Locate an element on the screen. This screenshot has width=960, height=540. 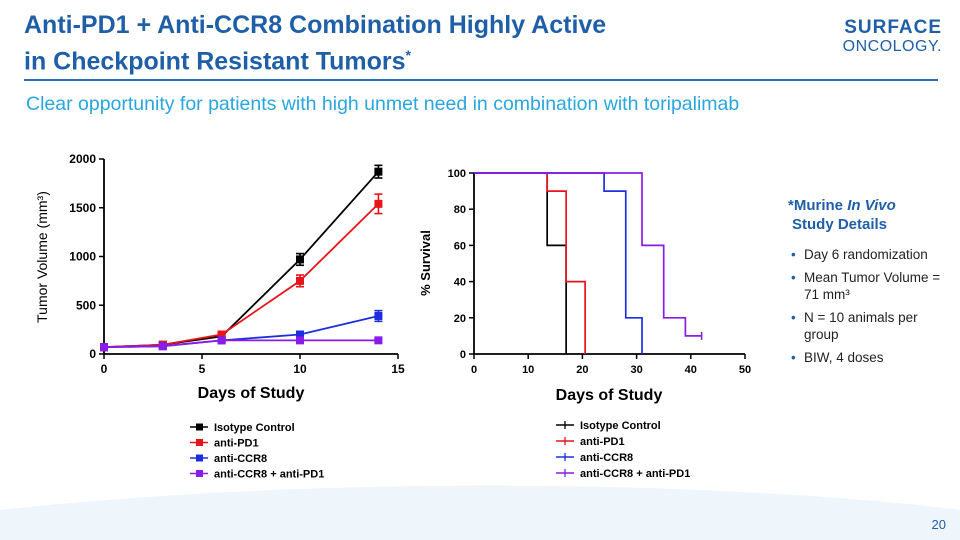
footer-wave is located at coordinates (480, 512).